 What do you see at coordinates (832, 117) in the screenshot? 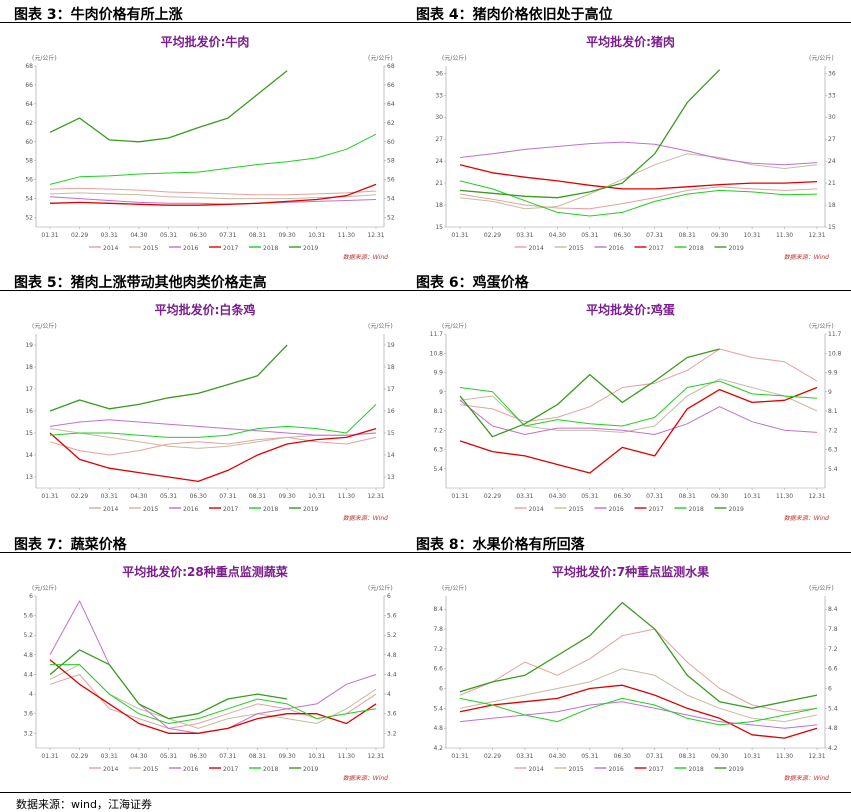
I see `y-tick-label-right: 30` at bounding box center [832, 117].